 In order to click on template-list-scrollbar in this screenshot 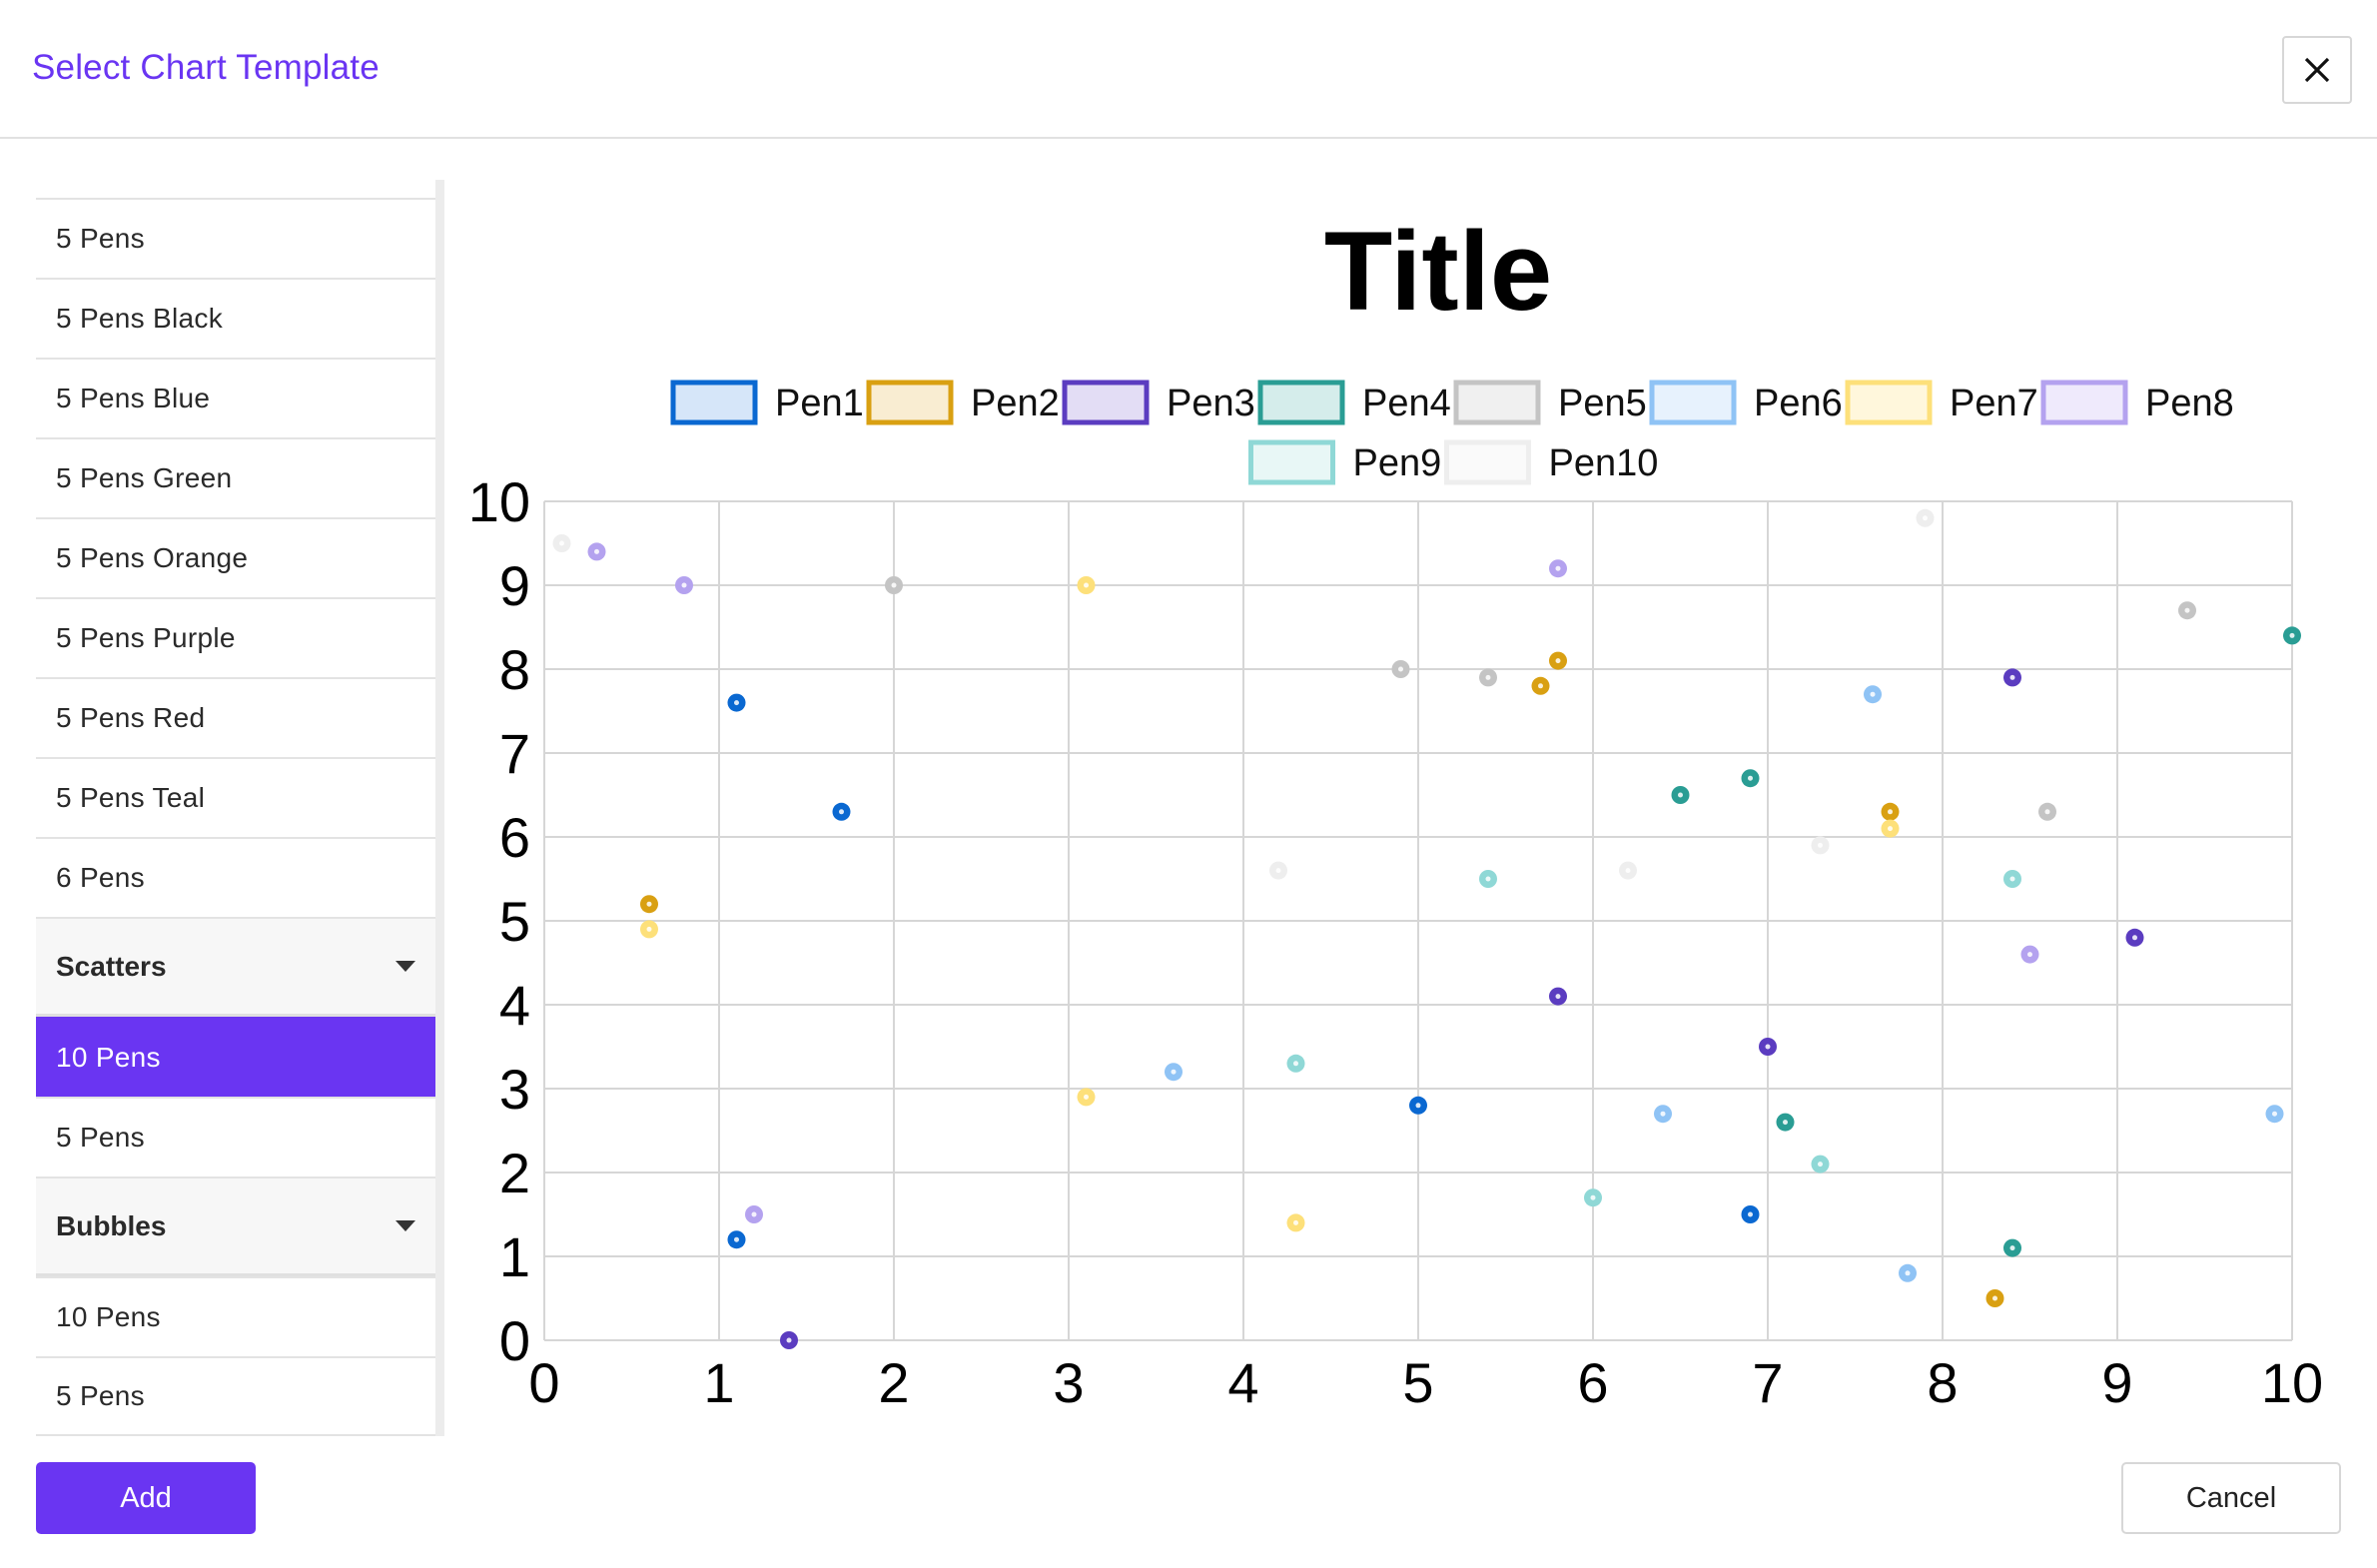, I will do `click(440, 808)`.